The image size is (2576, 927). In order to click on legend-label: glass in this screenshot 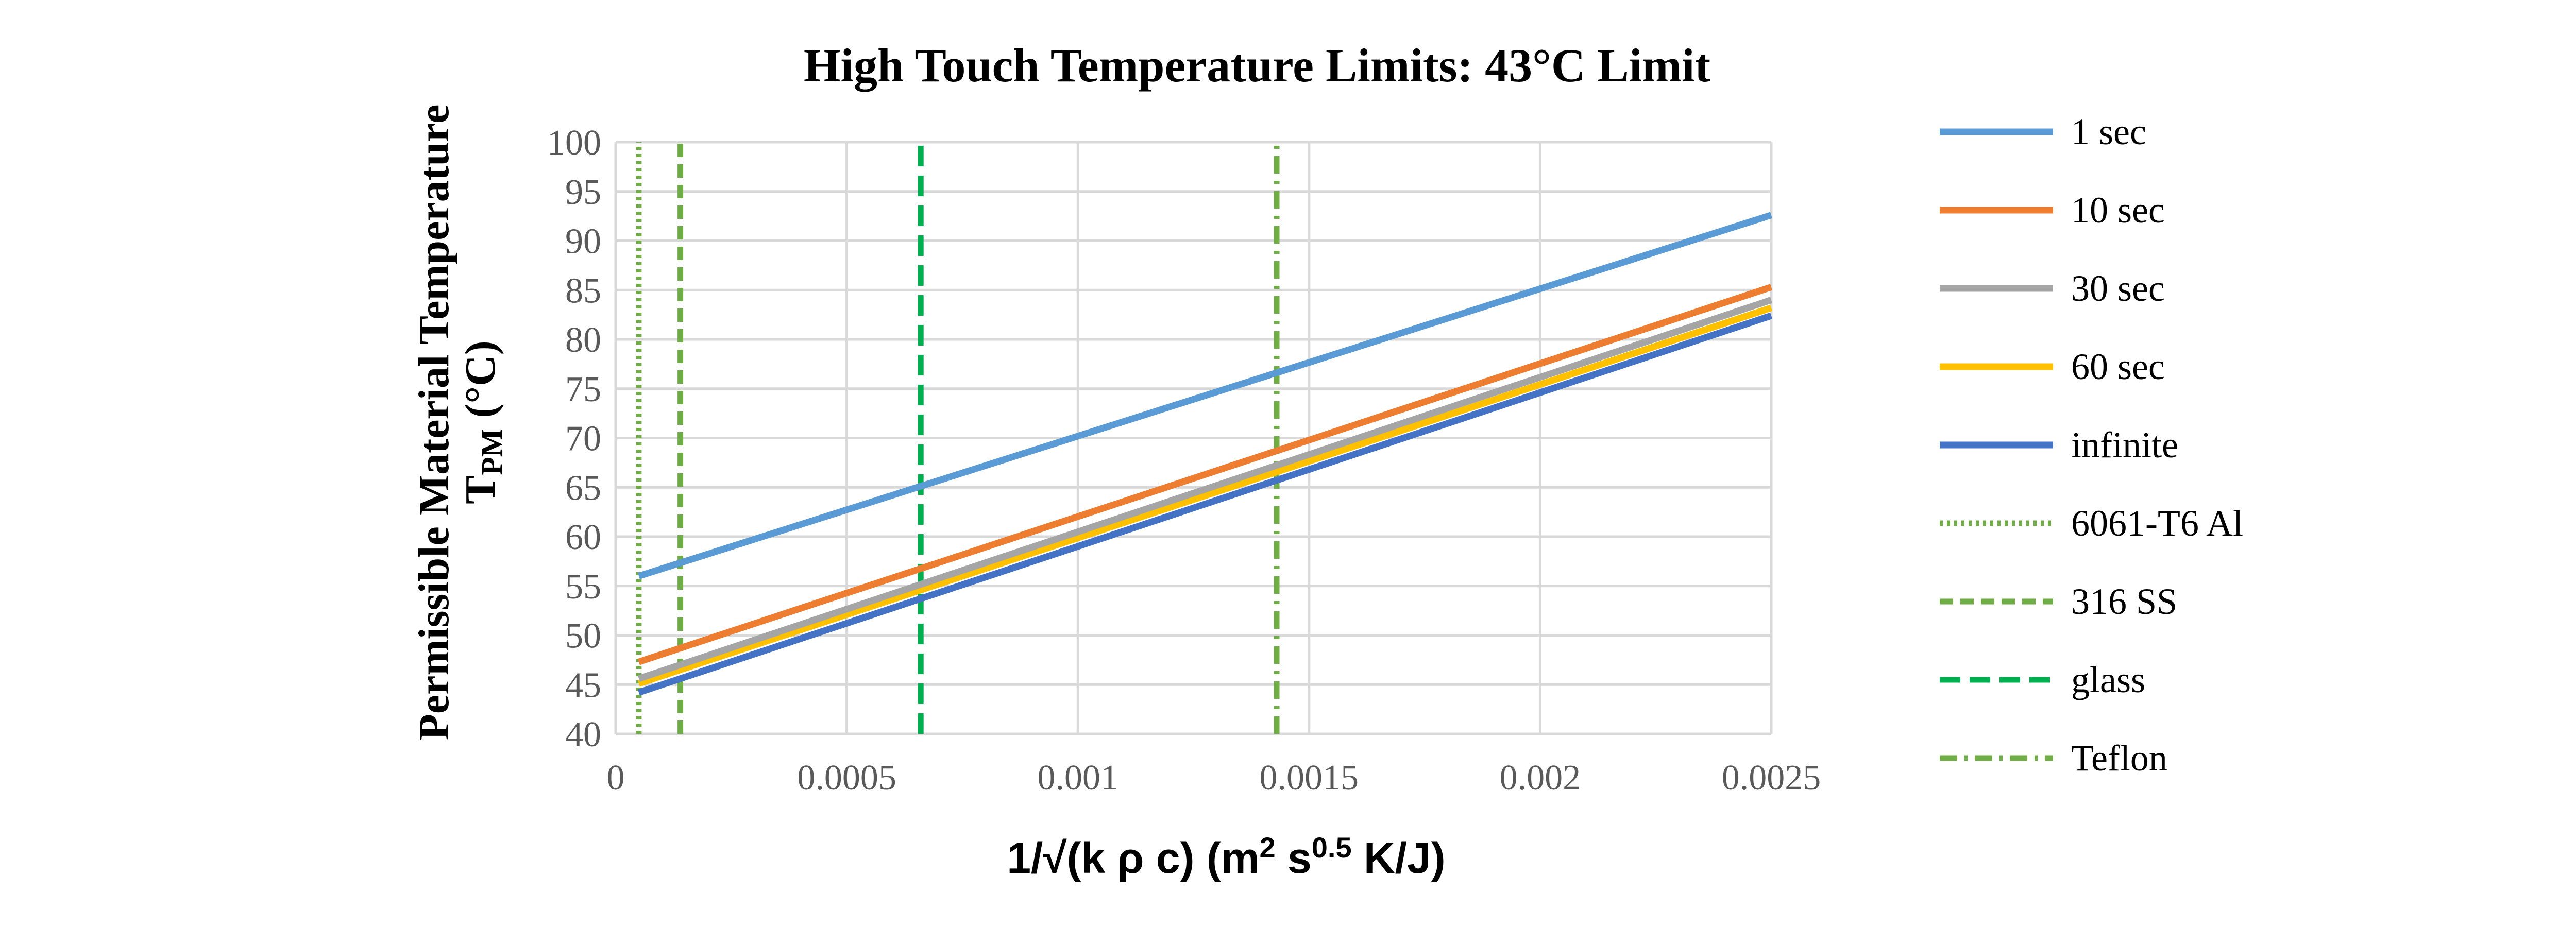, I will do `click(2108, 679)`.